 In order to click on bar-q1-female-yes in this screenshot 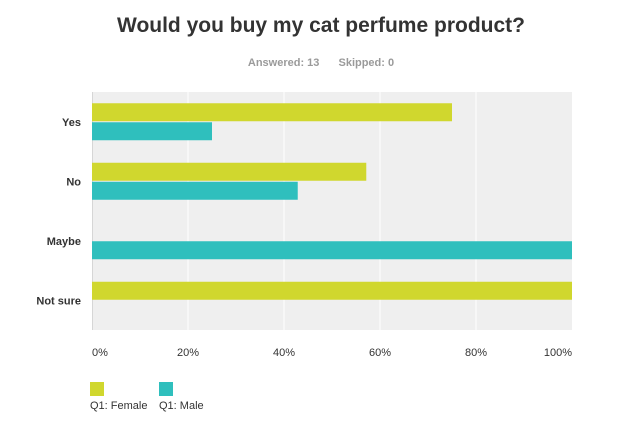, I will do `click(272, 112)`.